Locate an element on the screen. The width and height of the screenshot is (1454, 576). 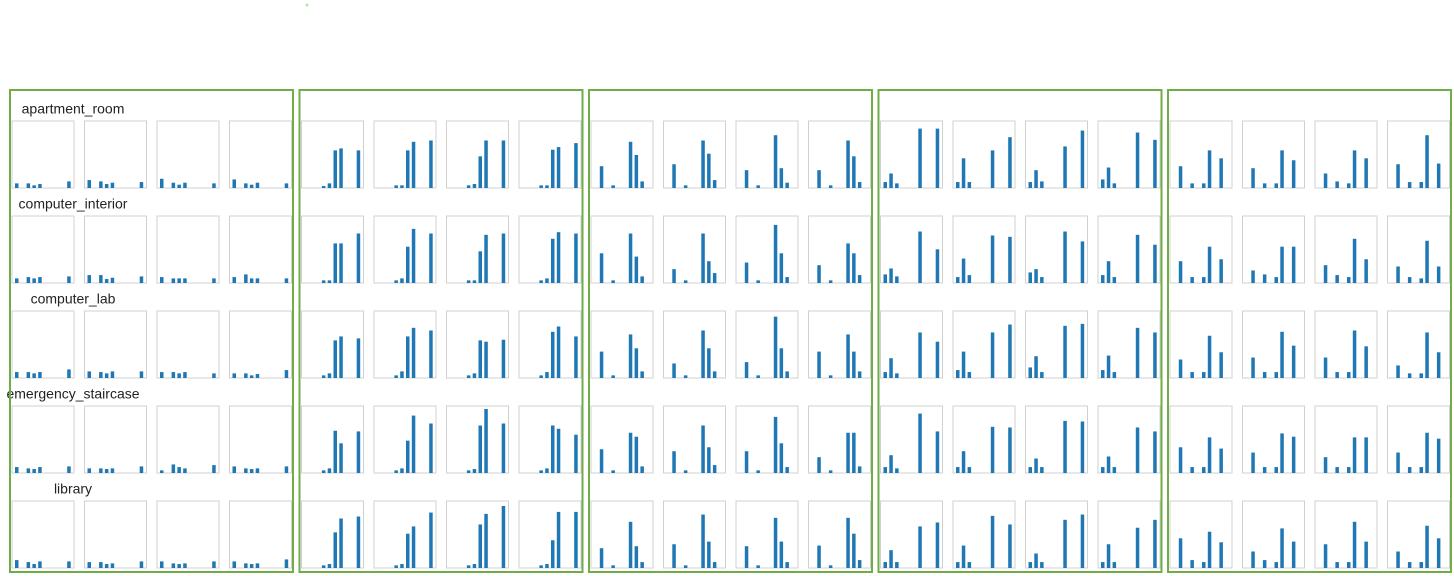
dot is located at coordinates (307, 5).